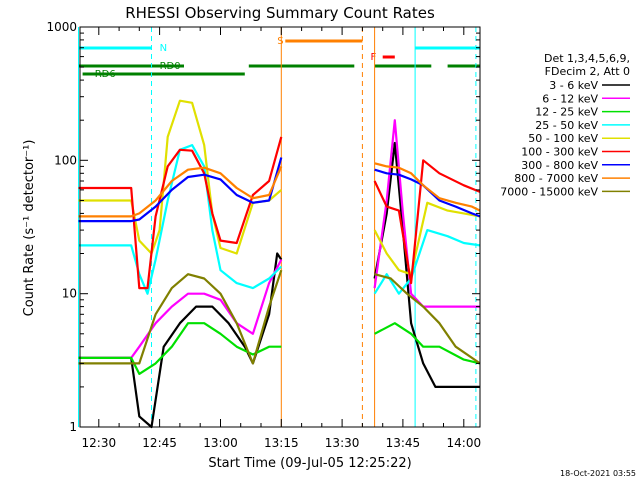 This screenshot has width=640, height=480. I want to click on legend-label-3: 12 - 25 keV, so click(566, 112).